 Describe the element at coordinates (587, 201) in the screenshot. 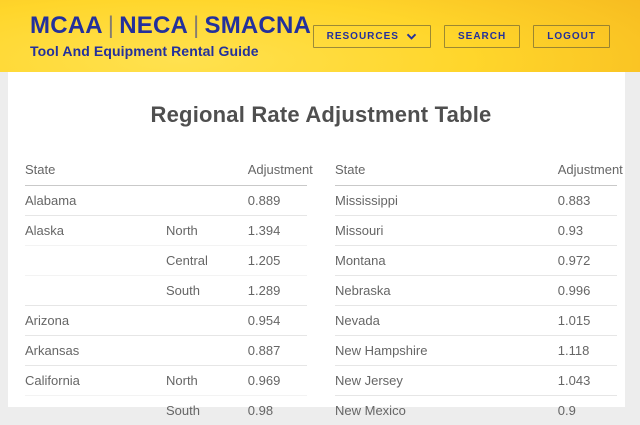

I see `adjustment-cell: 0.883` at that location.